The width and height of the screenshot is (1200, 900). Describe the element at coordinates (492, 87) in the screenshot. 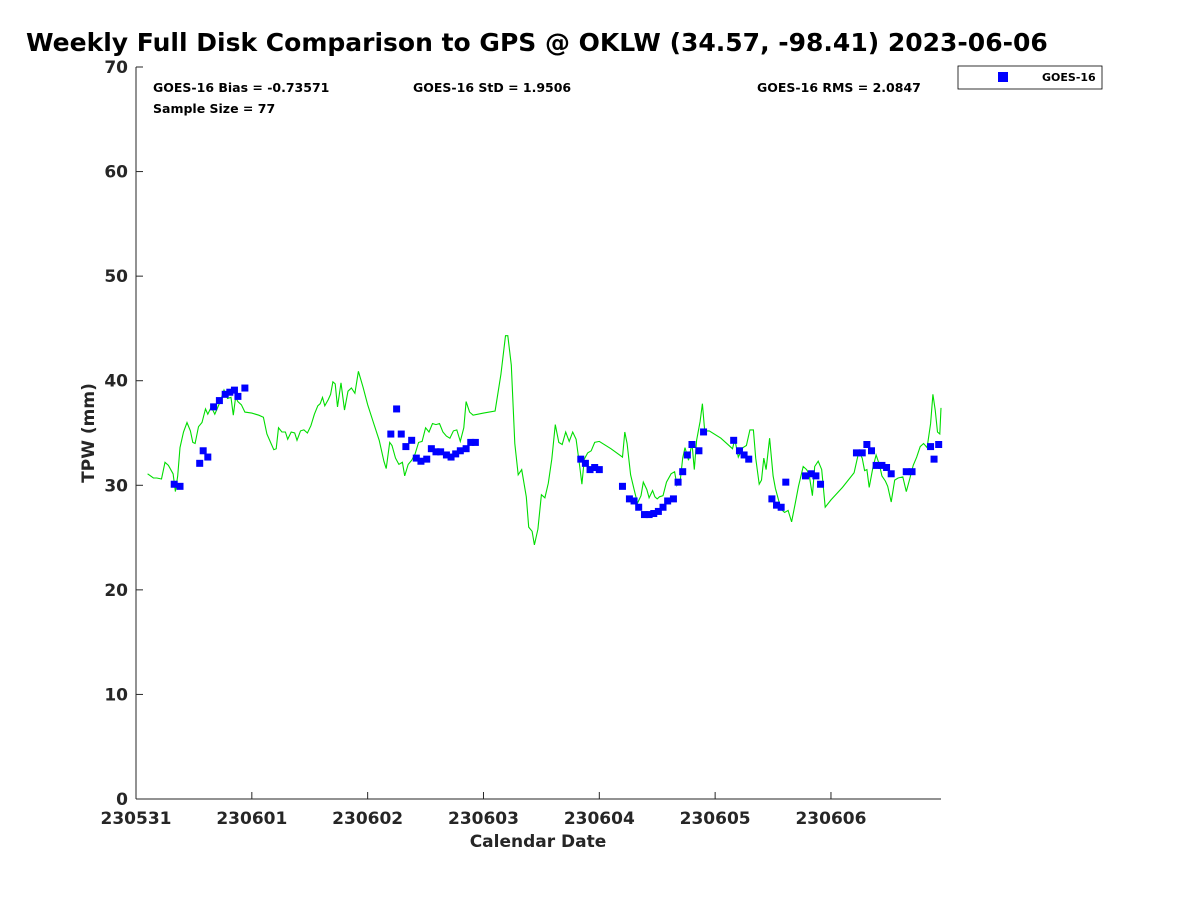

I see `std-annotation: GOES-16 StD = 1.9506` at that location.